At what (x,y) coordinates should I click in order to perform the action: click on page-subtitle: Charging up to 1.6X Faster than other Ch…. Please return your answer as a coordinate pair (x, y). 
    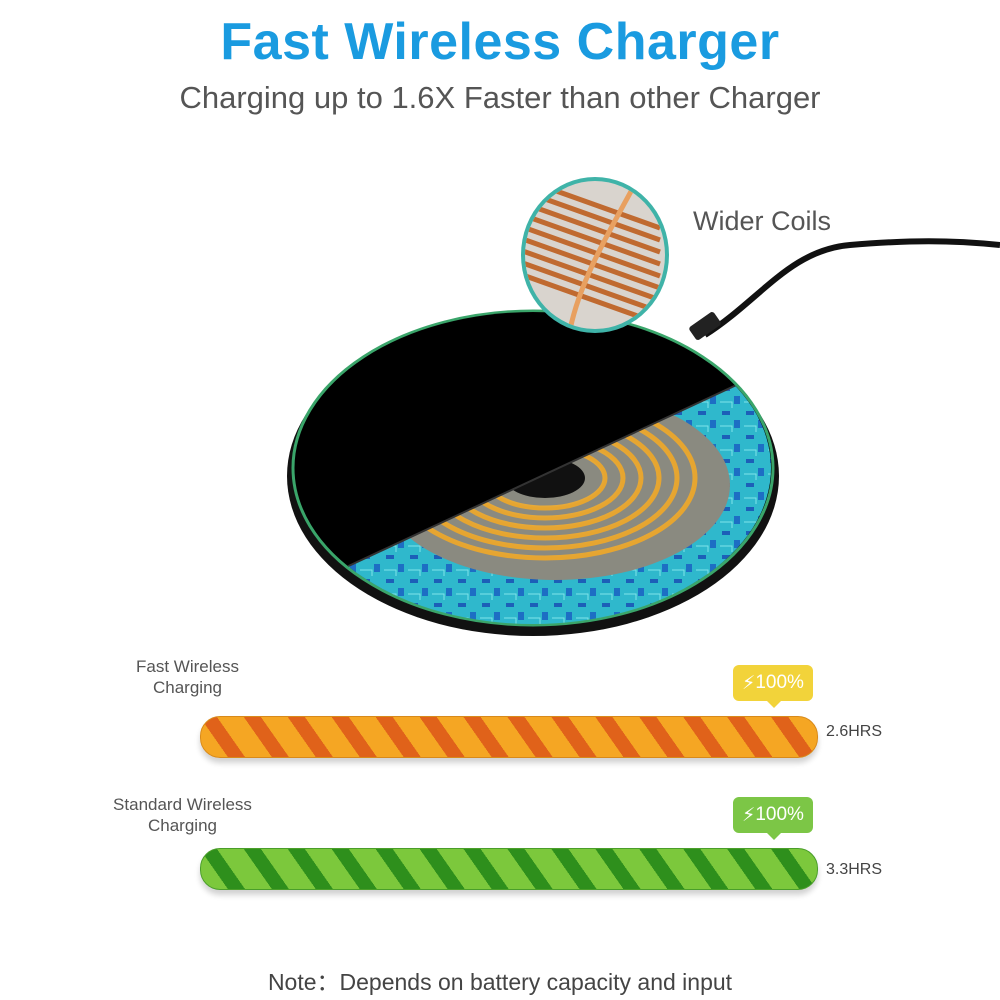
    Looking at the image, I should click on (500, 97).